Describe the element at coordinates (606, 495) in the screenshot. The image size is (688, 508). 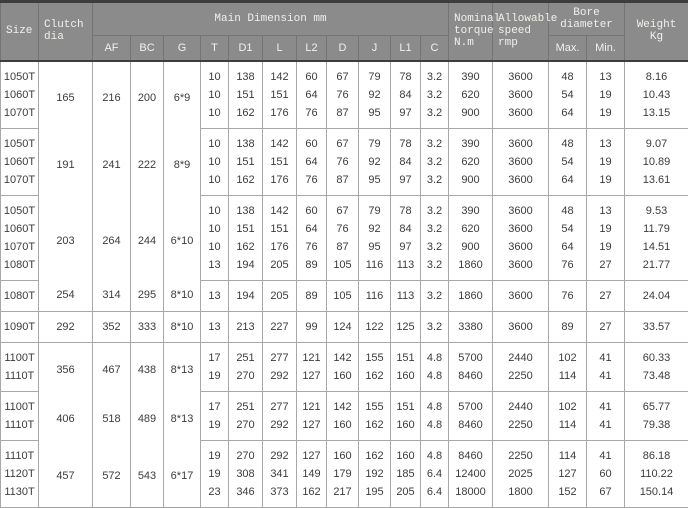
I see `cell-min: 67` at that location.